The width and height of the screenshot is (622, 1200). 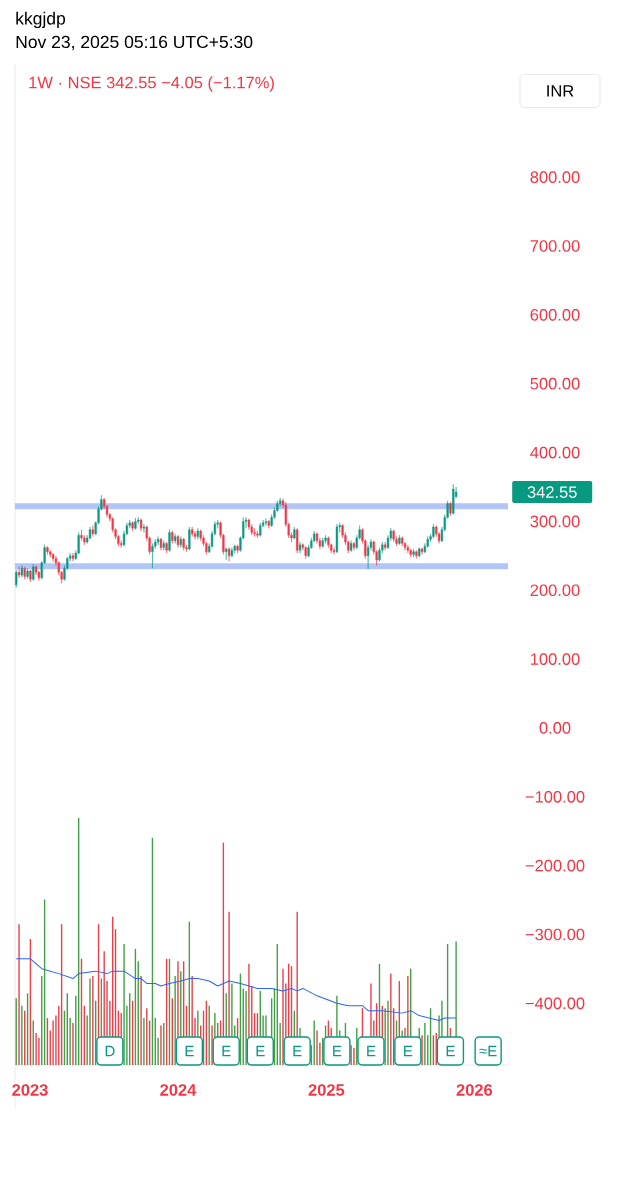 What do you see at coordinates (151, 84) in the screenshot?
I see `text: 1W · NSE 342.55 −4.05 (−1.17%)` at bounding box center [151, 84].